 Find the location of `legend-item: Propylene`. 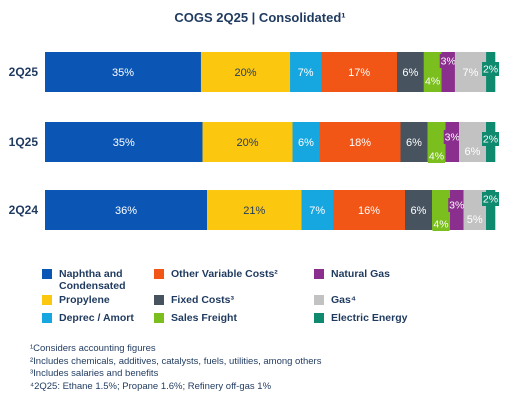

legend-item: Propylene is located at coordinates (76, 300).